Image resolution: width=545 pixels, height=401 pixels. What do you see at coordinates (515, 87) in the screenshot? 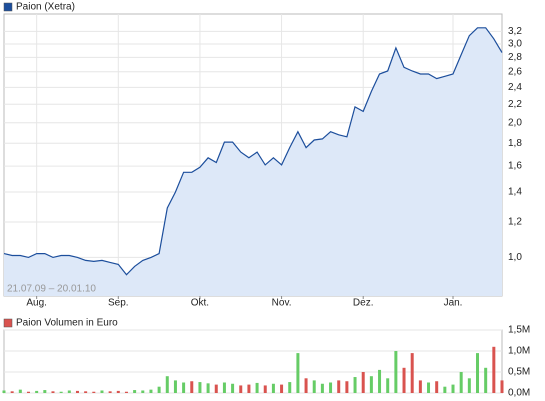
I see `y-tick-label: 2,4` at bounding box center [515, 87].